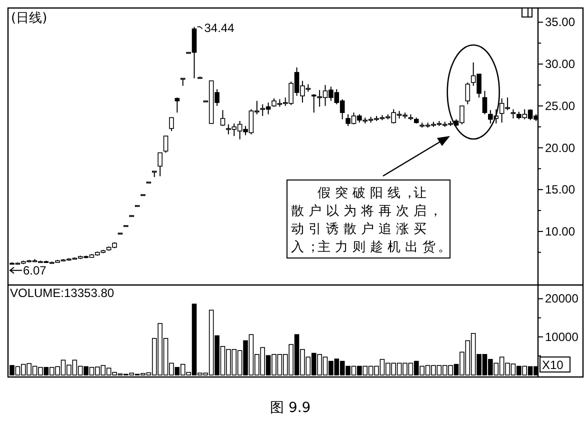 Image resolution: width=587 pixels, height=425 pixels. Describe the element at coordinates (562, 299) in the screenshot. I see `y-tick-label: 20000` at that location.